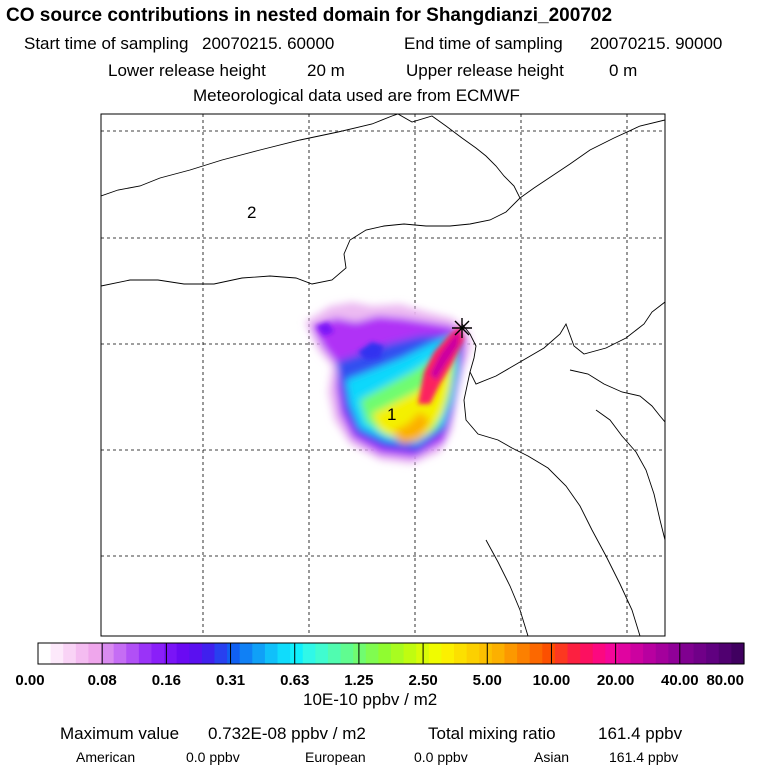 Image resolution: width=768 pixels, height=768 pixels. What do you see at coordinates (311, 200) in the screenshot?
I see `boundary-border` at bounding box center [311, 200].